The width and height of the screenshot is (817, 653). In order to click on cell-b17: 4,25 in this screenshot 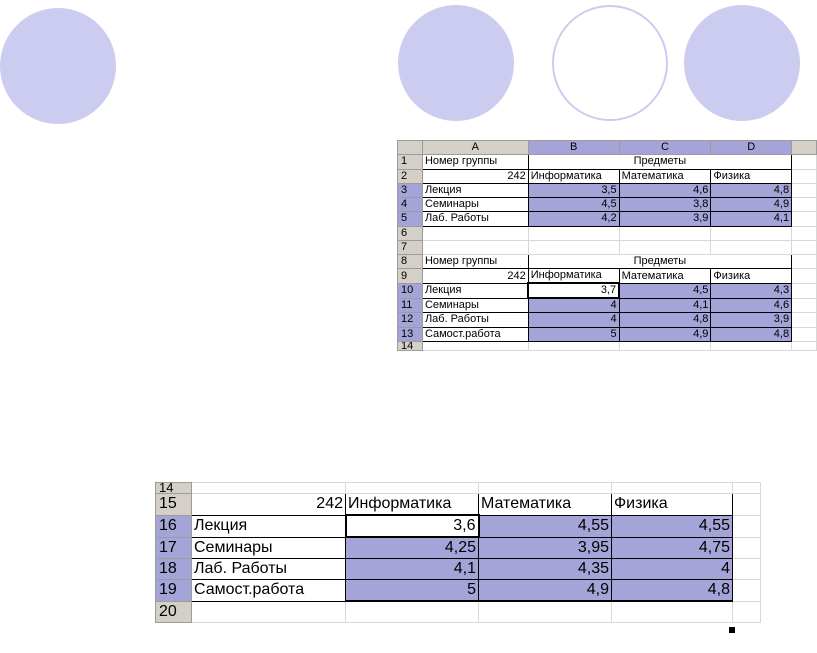, I will do `click(412, 547)`.